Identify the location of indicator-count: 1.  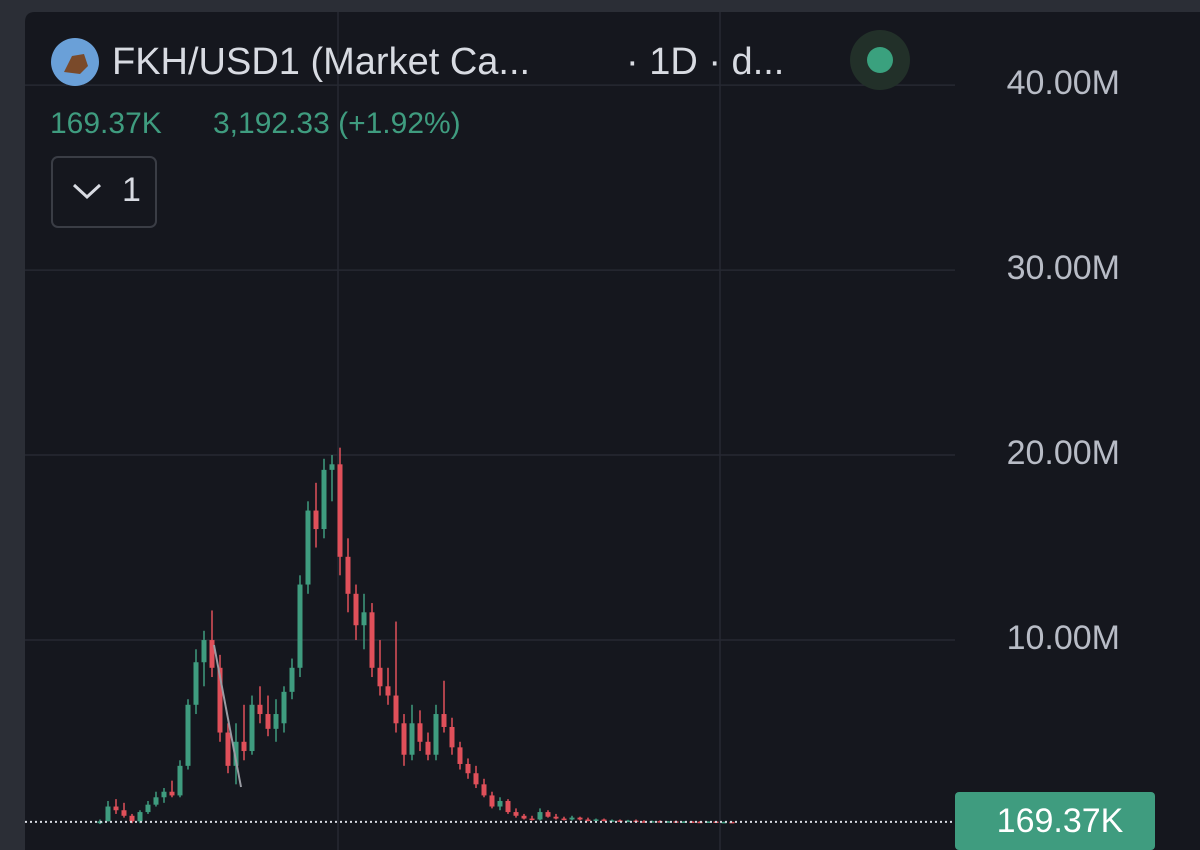
(131, 190).